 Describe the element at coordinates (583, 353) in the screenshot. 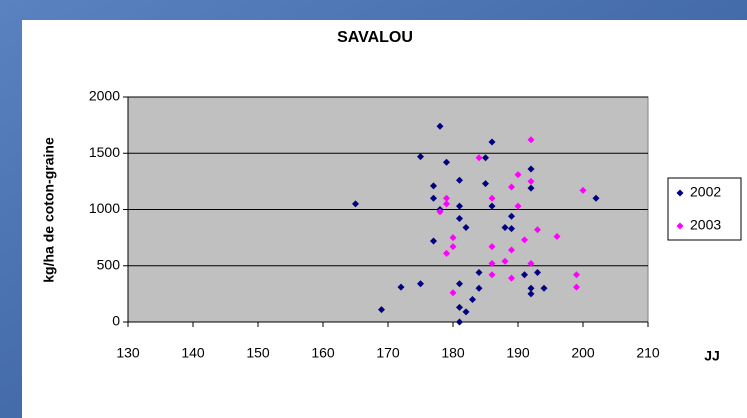

I see `x-tick-label: 200` at that location.